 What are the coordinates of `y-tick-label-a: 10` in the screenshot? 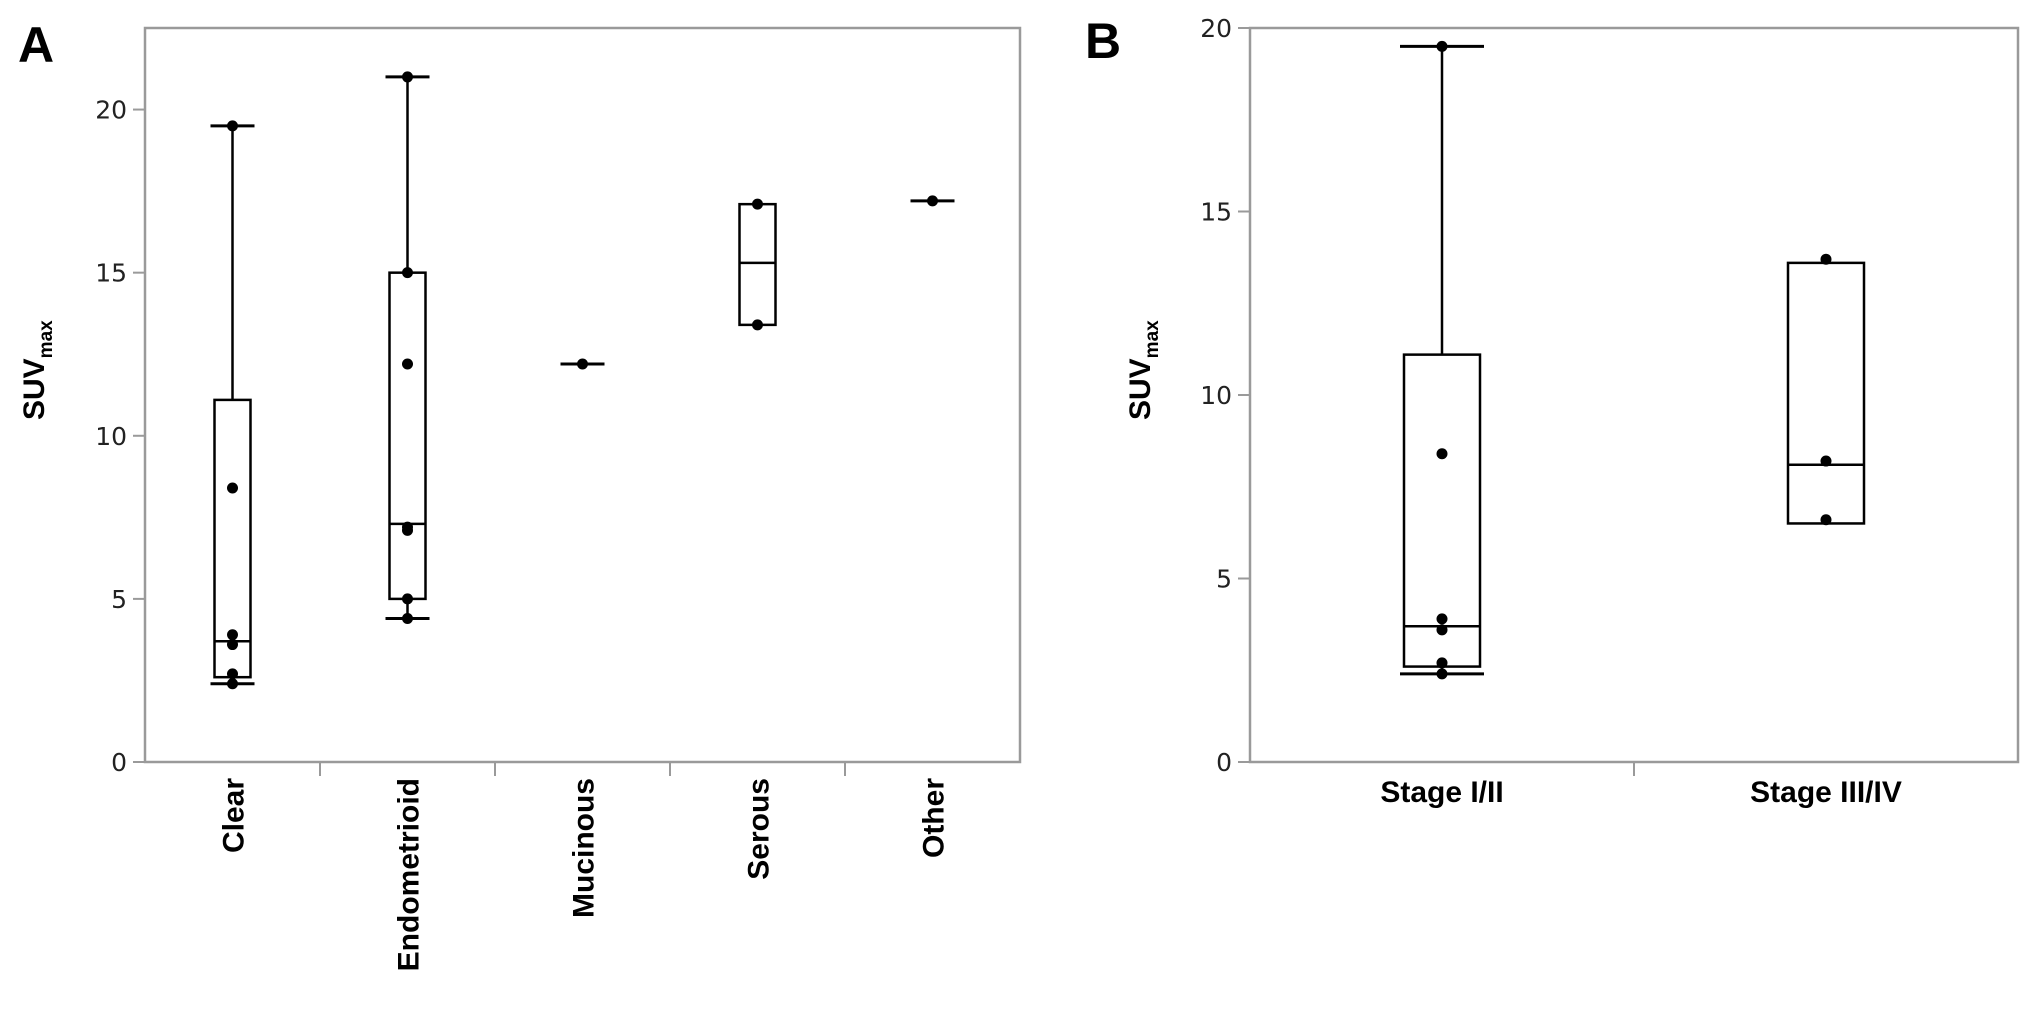 It's located at (111, 436).